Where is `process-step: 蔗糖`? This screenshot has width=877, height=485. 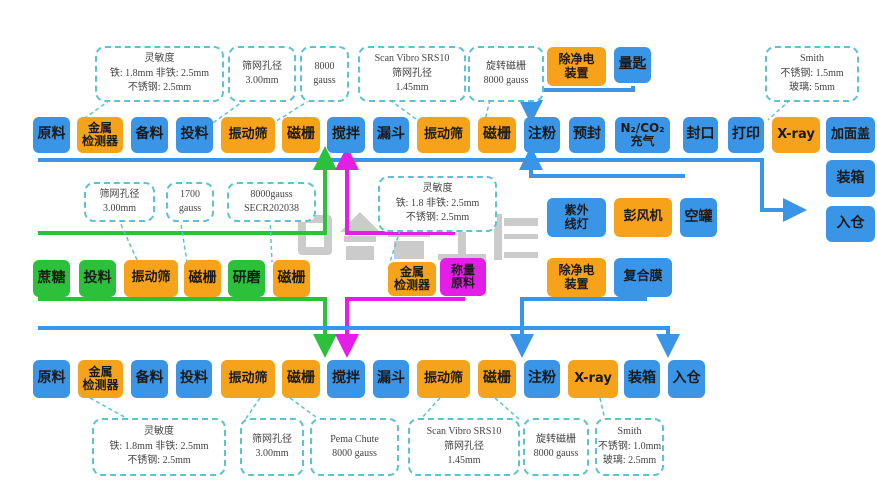
process-step: 蔗糖 is located at coordinates (51, 278).